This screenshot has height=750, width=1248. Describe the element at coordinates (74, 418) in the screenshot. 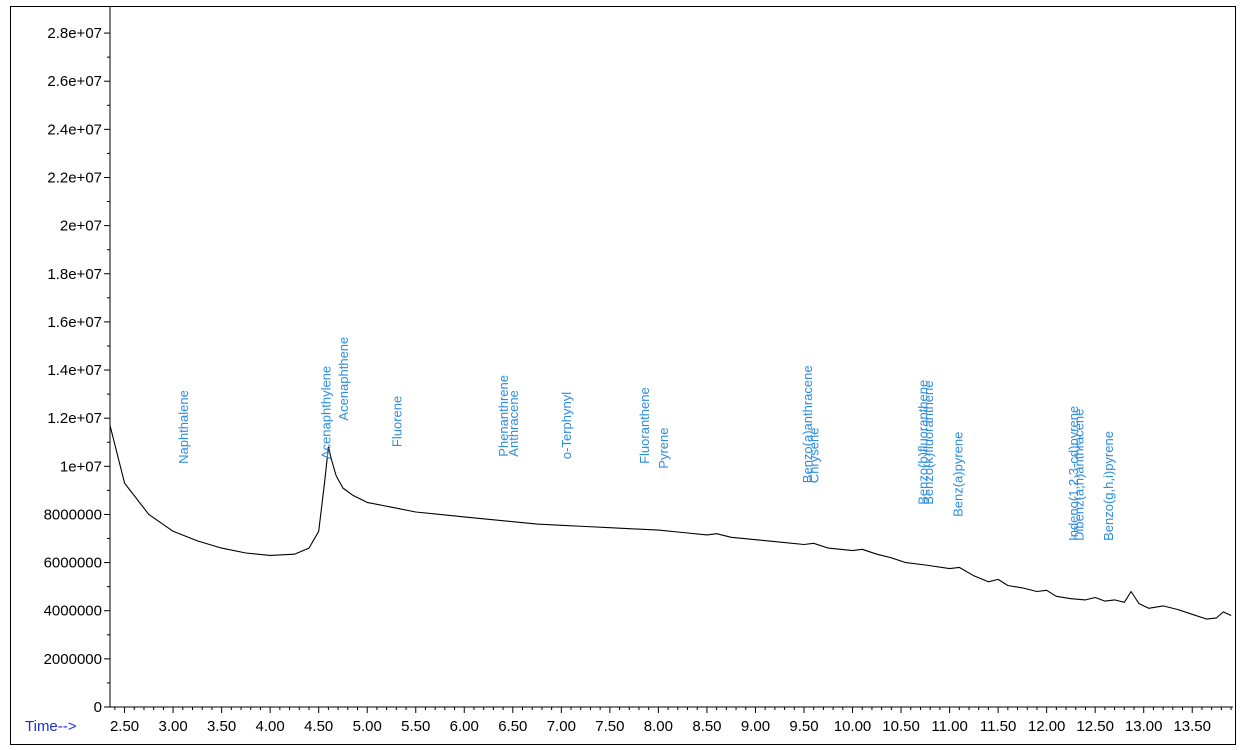

I see `y-tick-label: 1.2e+07` at that location.